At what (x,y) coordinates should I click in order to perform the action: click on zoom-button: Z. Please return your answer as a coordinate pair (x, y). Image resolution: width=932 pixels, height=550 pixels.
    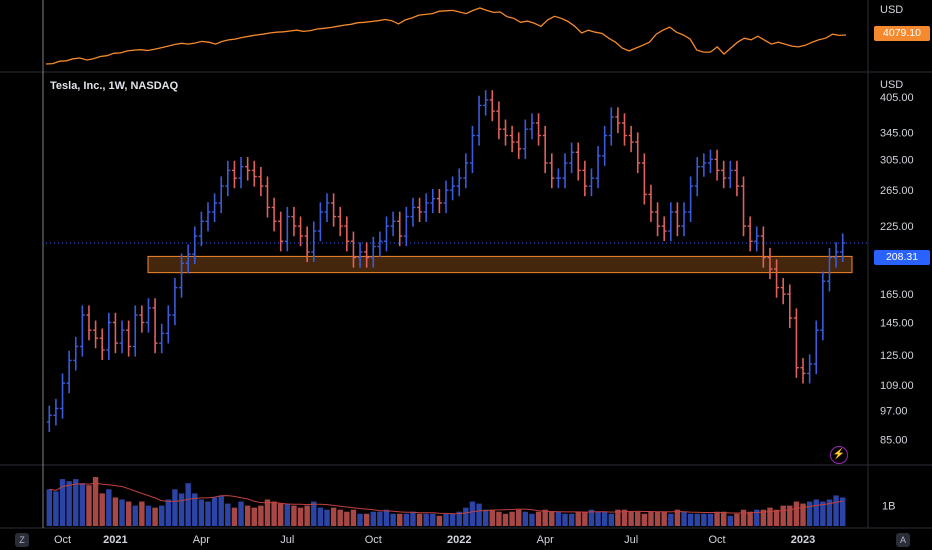
    Looking at the image, I should click on (22, 540).